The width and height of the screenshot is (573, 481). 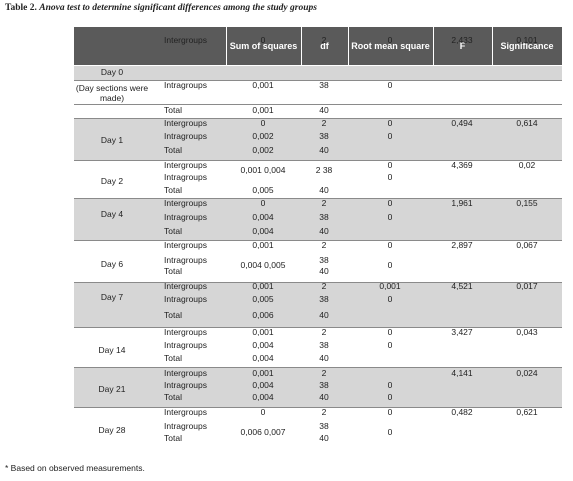 I want to click on day-label: Day 6, so click(x=112, y=264).